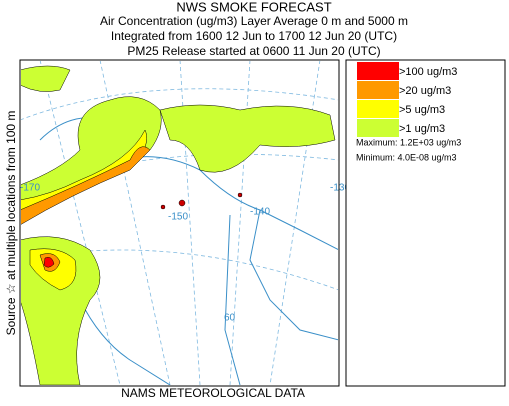 Image resolution: width=509 pixels, height=406 pixels. What do you see at coordinates (406, 157) in the screenshot?
I see `minimum-label: Minimum: 4.0E-08 ug/m3` at bounding box center [406, 157].